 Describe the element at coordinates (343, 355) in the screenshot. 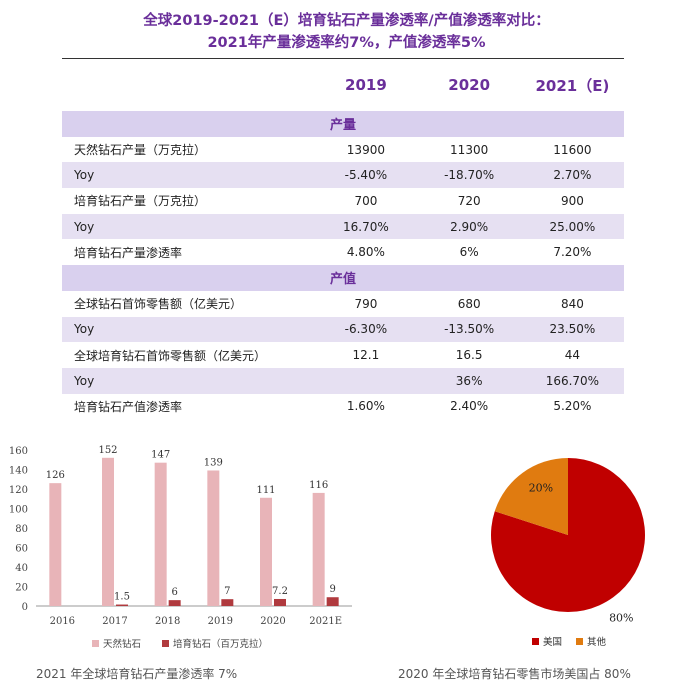

I see `table-row: 全球培育钻石首饰零售额（亿美元） 12.1 16.5 44` at that location.